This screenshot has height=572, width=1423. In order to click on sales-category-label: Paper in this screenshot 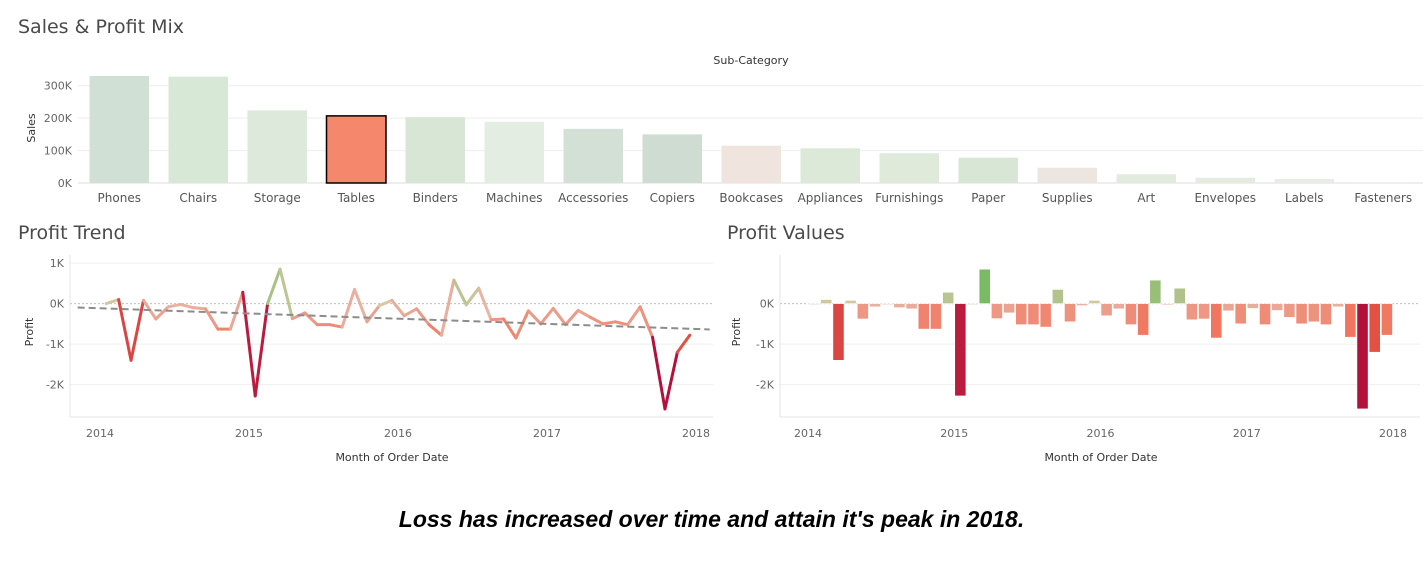, I will do `click(988, 198)`.